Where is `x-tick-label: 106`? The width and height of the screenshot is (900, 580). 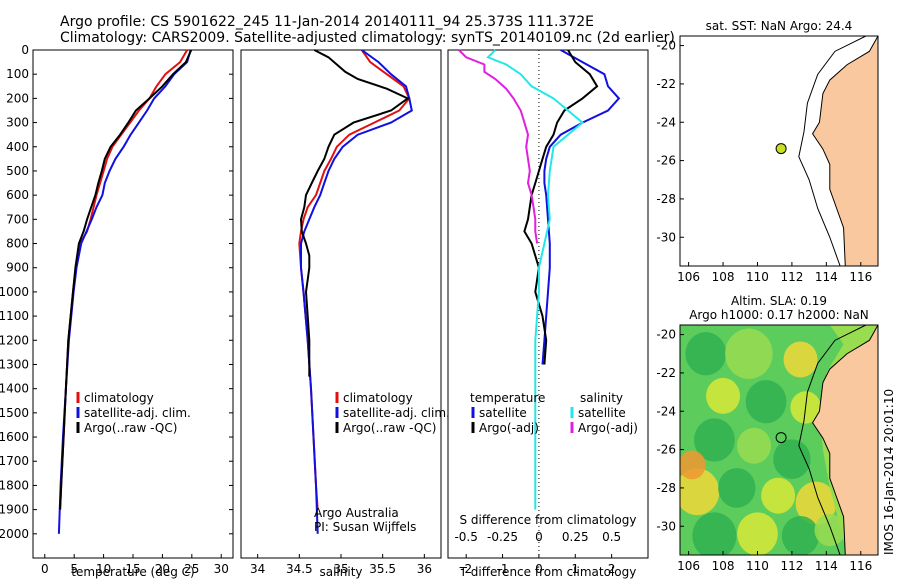 x-tick-label: 106 is located at coordinates (688, 566).